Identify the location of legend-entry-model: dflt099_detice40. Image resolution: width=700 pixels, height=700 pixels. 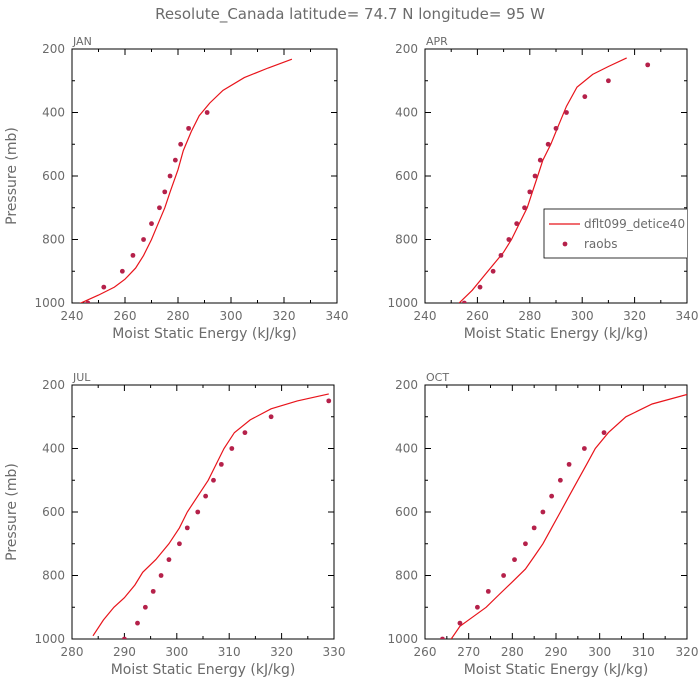
(634, 224).